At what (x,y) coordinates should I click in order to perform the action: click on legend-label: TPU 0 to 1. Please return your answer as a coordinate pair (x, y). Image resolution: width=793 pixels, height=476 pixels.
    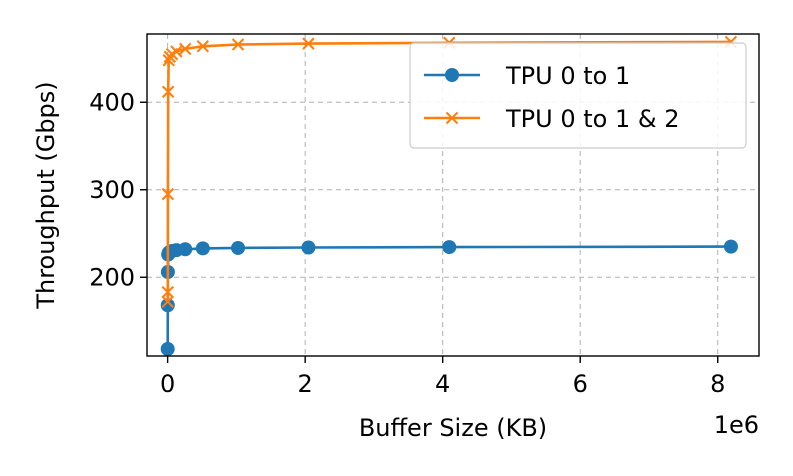
    Looking at the image, I should click on (567, 76).